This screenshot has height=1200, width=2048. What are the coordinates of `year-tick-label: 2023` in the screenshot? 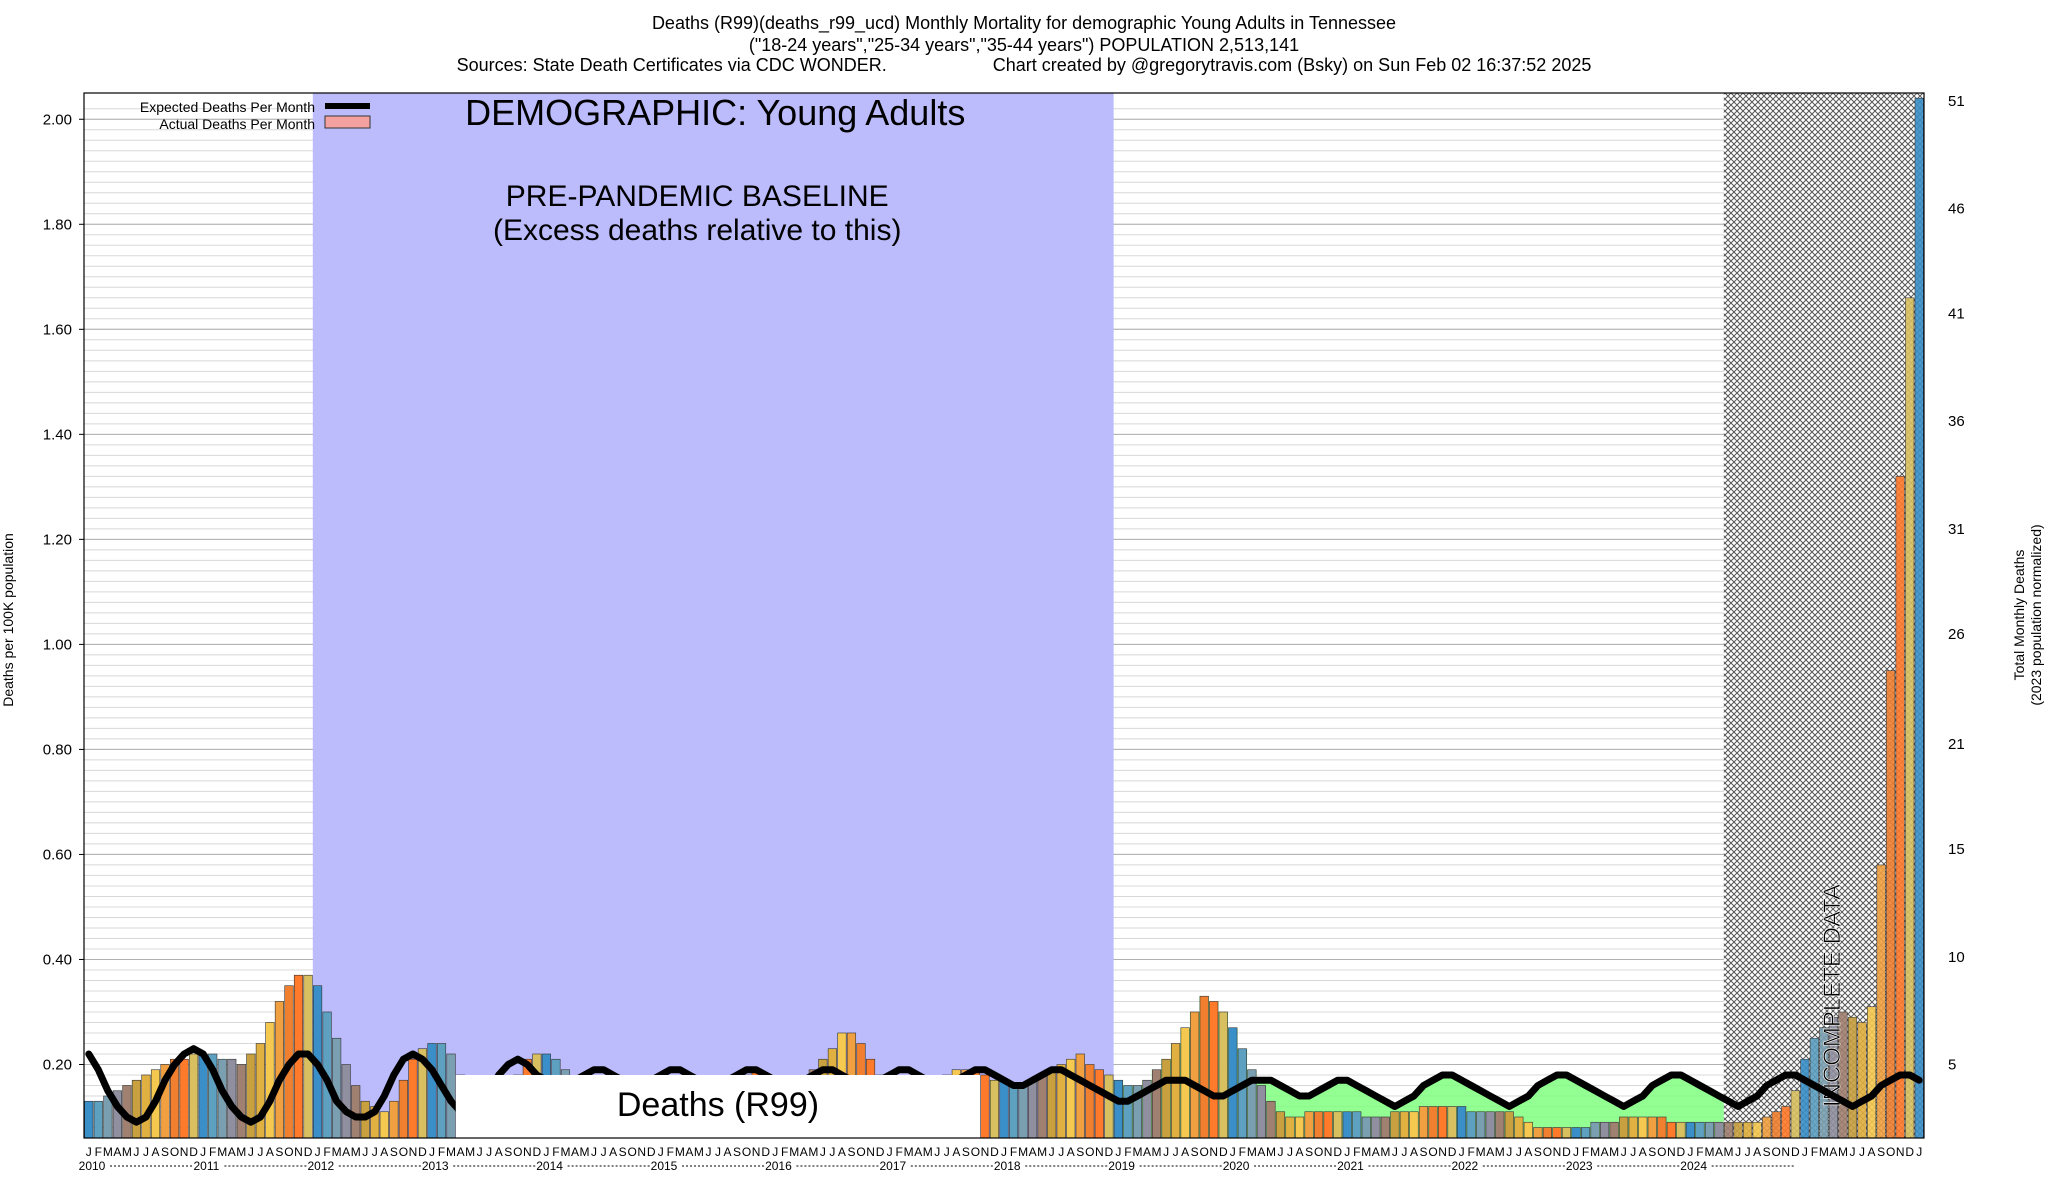 It's located at (1579, 1166).